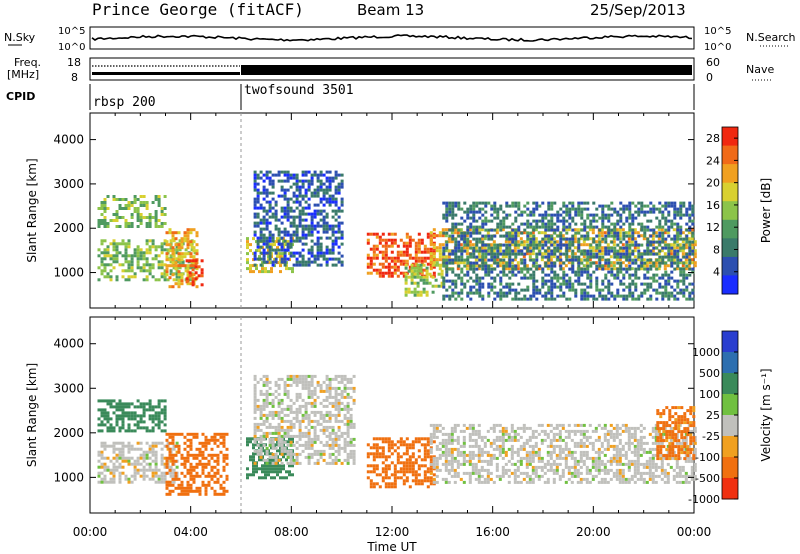  I want to click on heatmap-cell-r3, so click(292, 439).